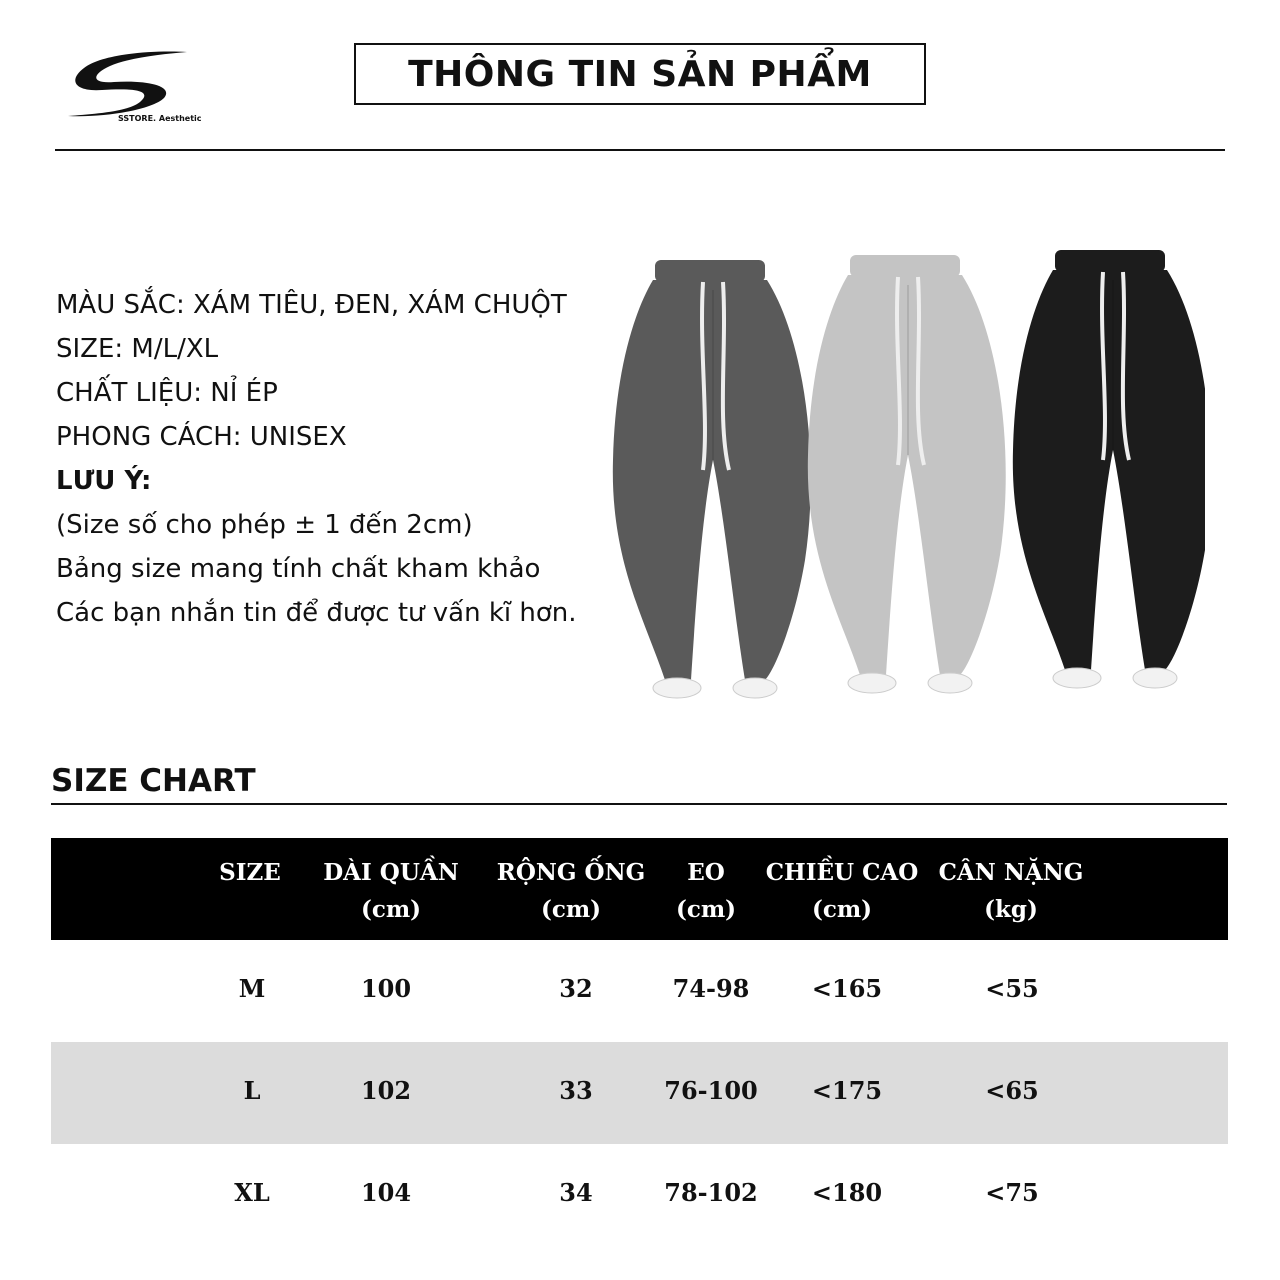 The image size is (1280, 1280). I want to click on info-colors: MÀU SẮC: XÁM TIÊU, ĐEN, XÁM CHUỘT, so click(311, 305).